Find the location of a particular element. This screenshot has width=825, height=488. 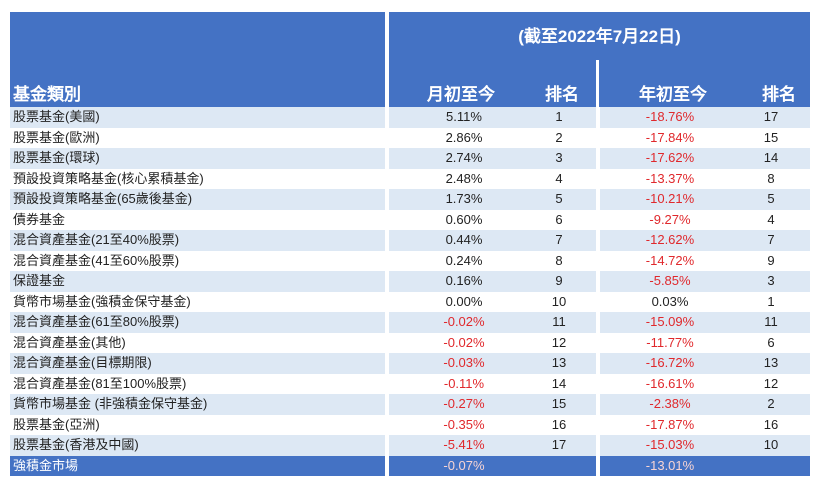

mtd-return: 0.60% is located at coordinates (464, 219).